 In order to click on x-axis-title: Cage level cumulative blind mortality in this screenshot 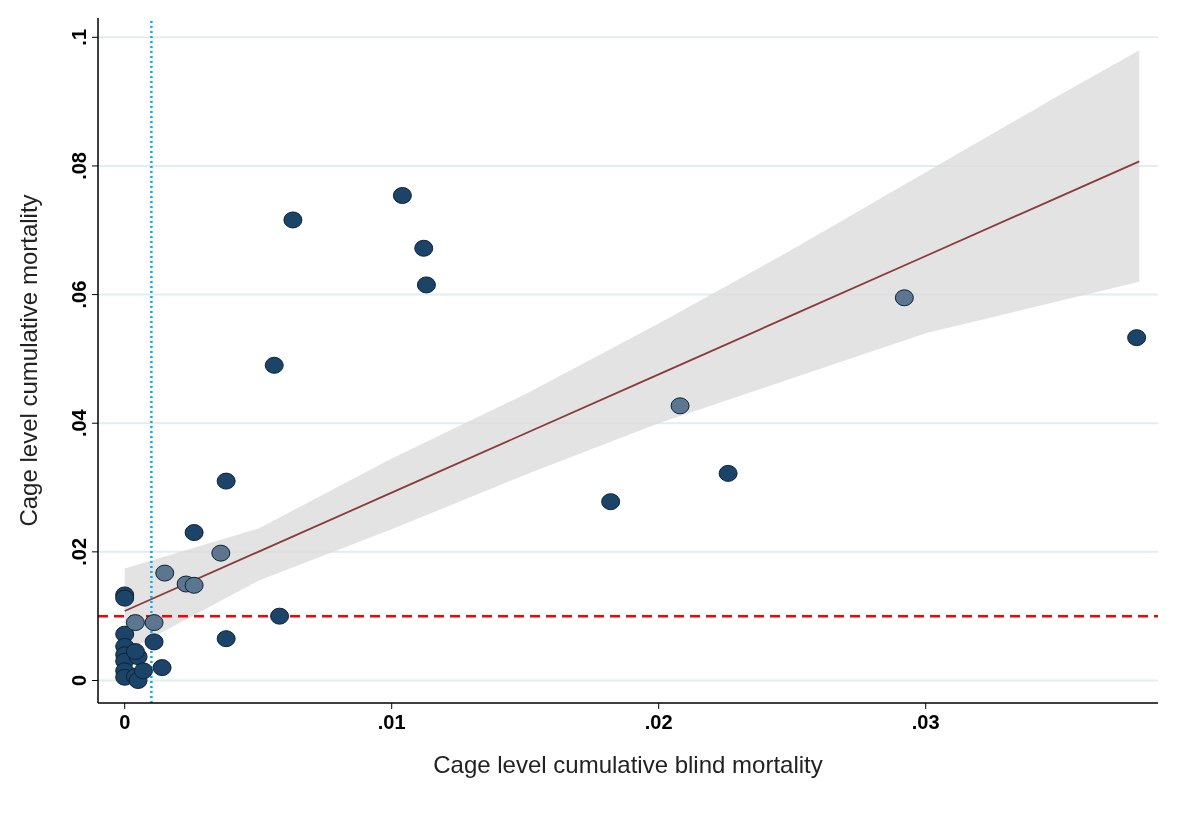, I will do `click(628, 764)`.